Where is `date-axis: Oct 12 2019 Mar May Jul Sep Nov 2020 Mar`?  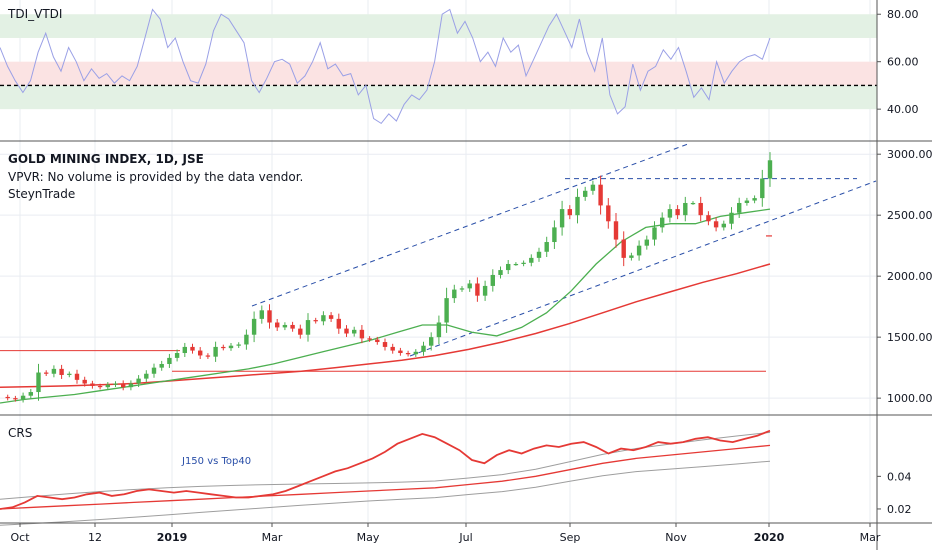
date-axis: Oct 12 2019 Mar May Jul Sep Nov 2020 Mar is located at coordinates (445, 533).